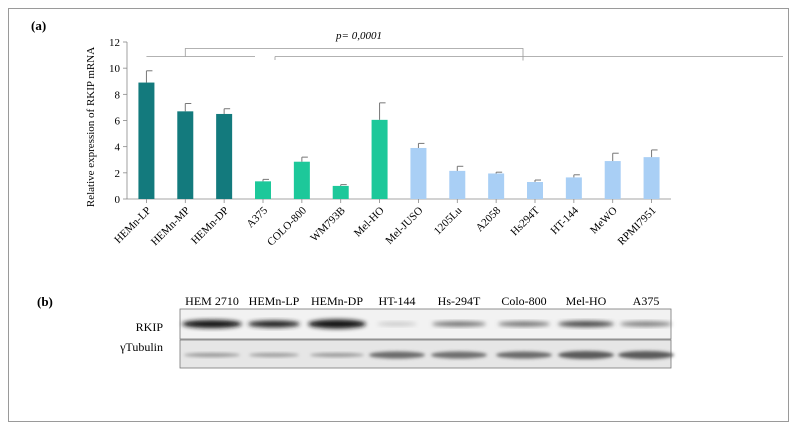 This screenshot has width=799, height=431. I want to click on blot-lane-label: HT-144, so click(397, 301).